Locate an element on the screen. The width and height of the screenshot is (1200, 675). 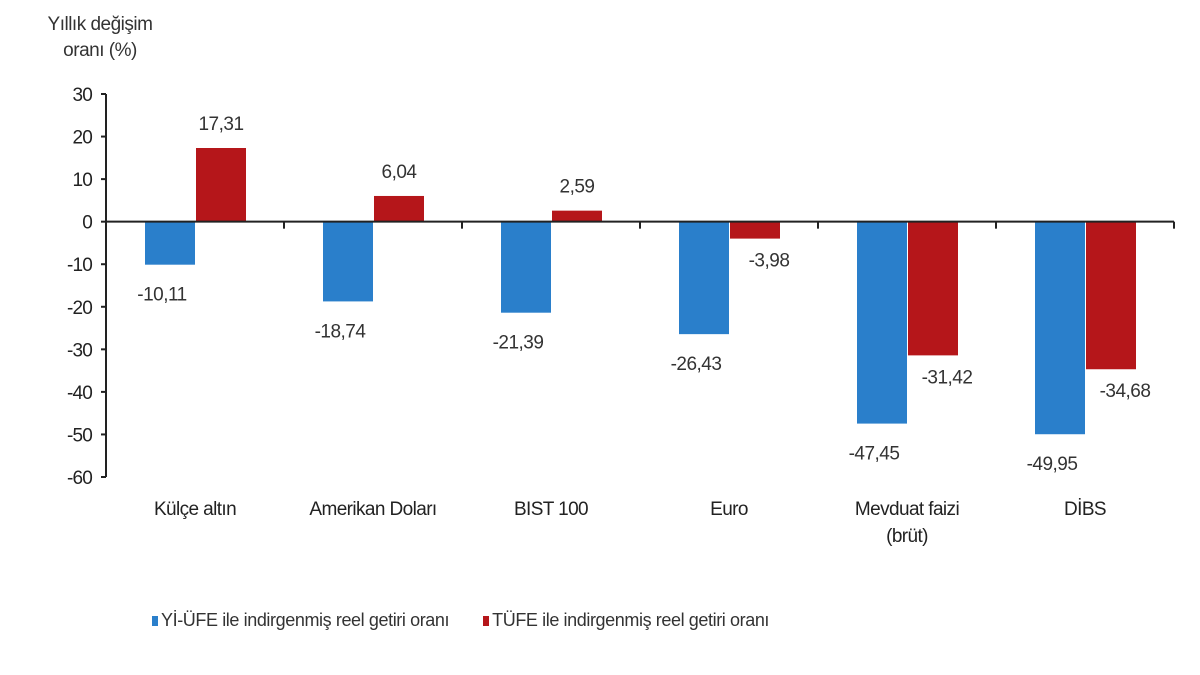
y-tick-label: -10 is located at coordinates (79, 265).